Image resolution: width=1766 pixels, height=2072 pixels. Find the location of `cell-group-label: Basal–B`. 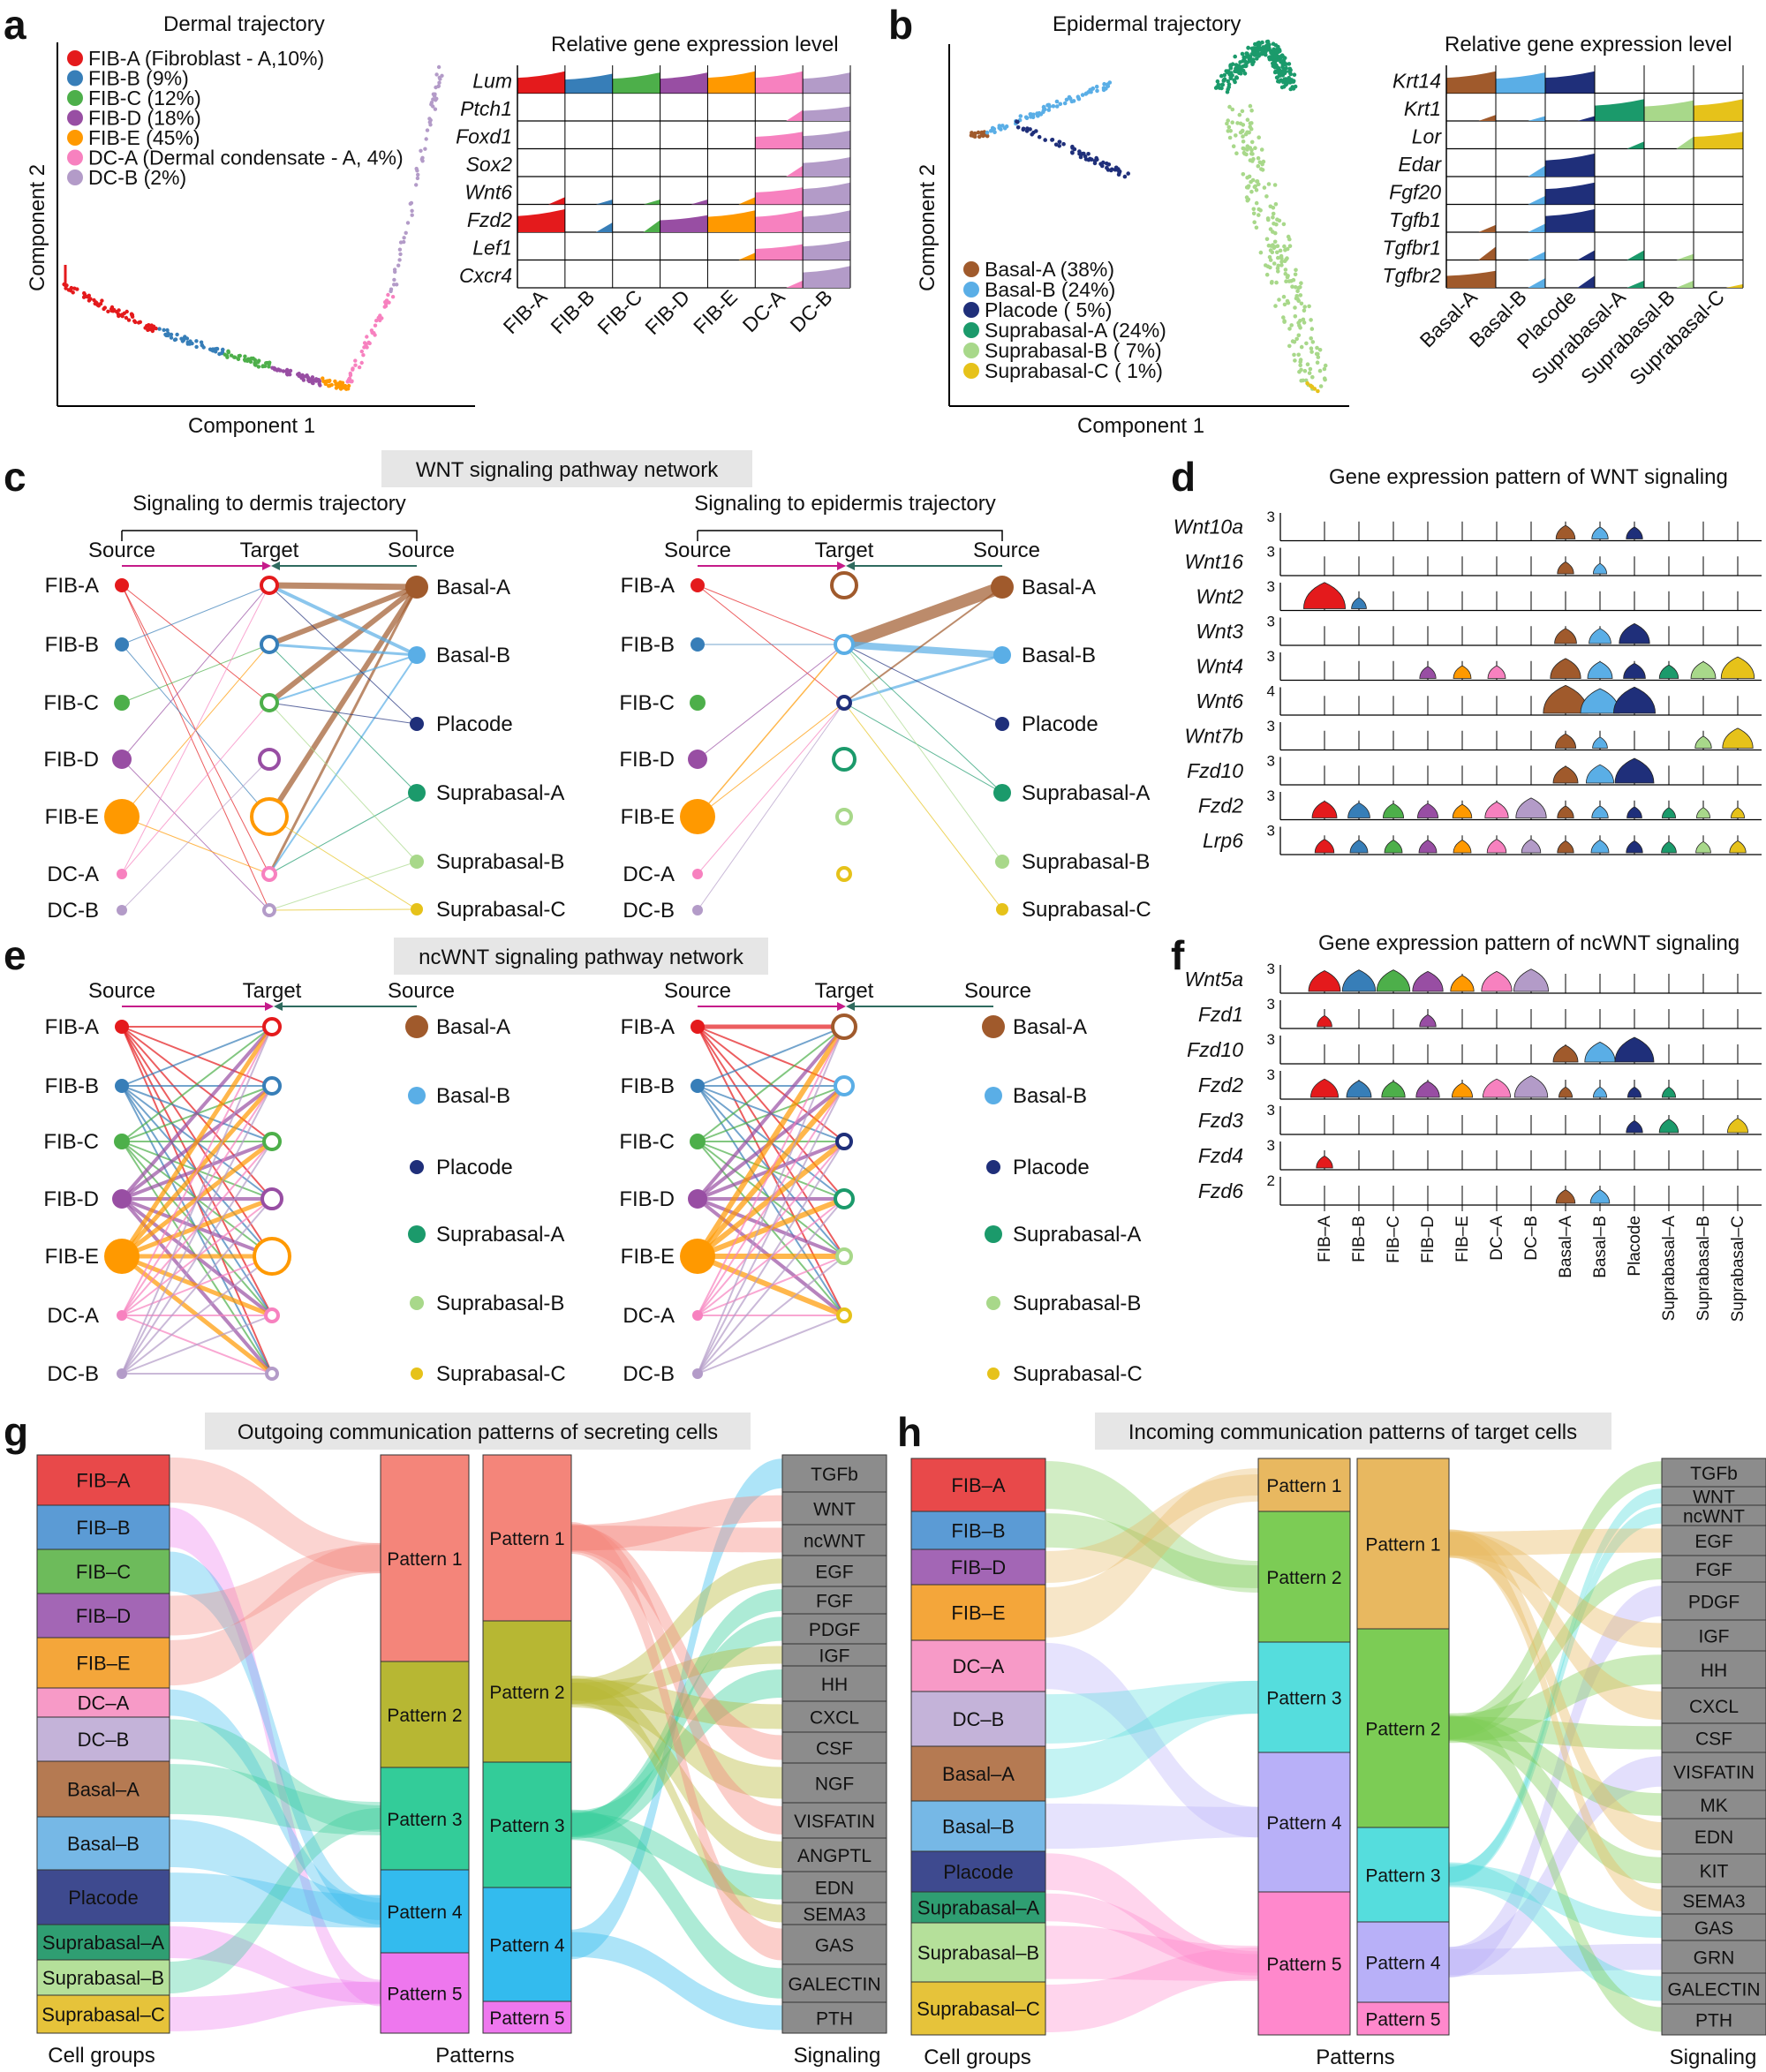

cell-group-label: Basal–B is located at coordinates (103, 1844).